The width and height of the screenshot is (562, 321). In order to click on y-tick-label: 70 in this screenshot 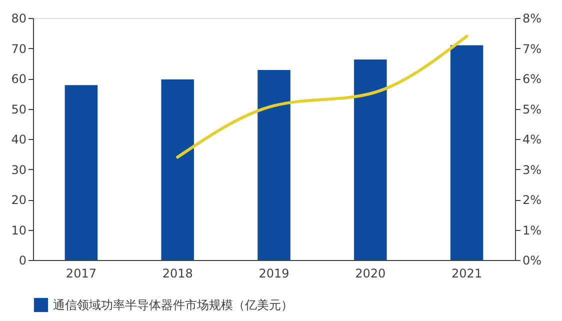, I will do `click(18, 49)`.